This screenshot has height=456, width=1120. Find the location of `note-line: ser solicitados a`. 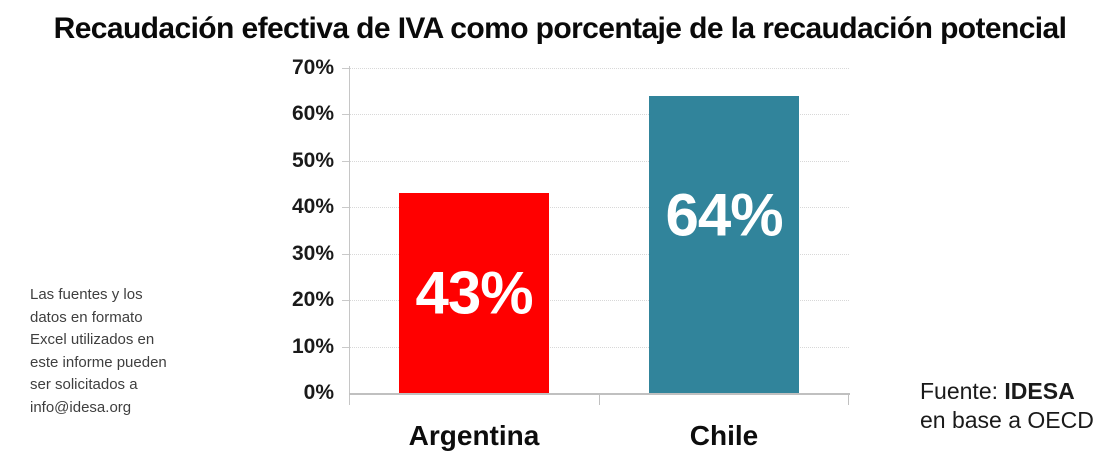

note-line: ser solicitados a is located at coordinates (84, 384).